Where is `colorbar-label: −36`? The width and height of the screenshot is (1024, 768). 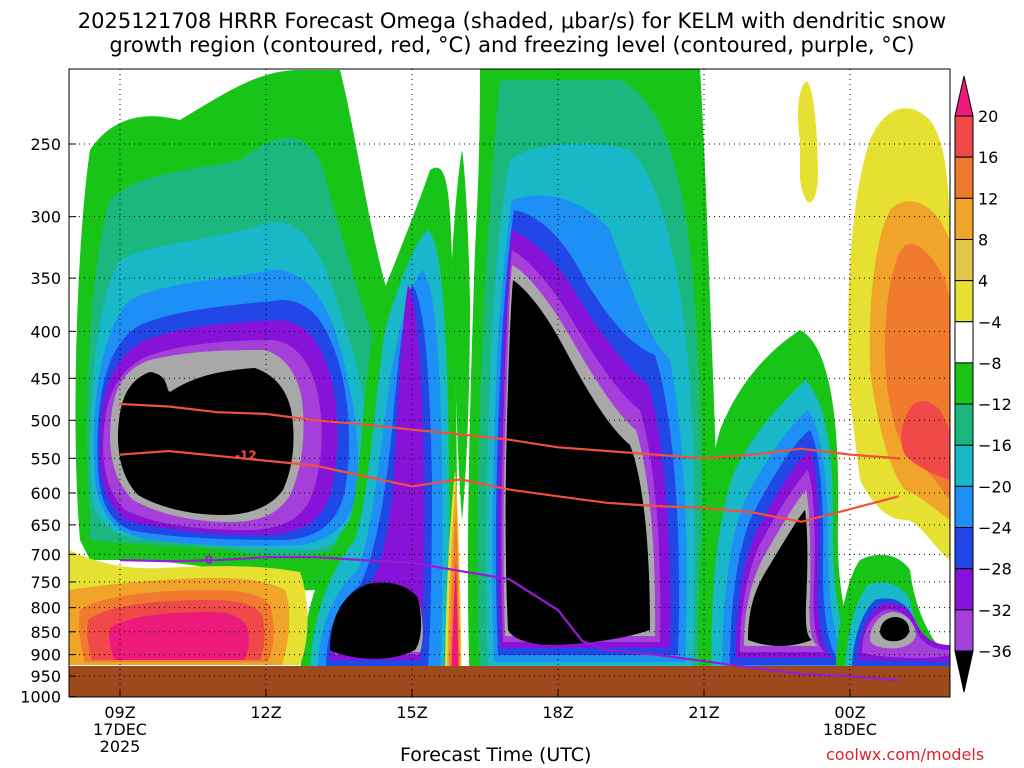 colorbar-label: −36 is located at coordinates (995, 651).